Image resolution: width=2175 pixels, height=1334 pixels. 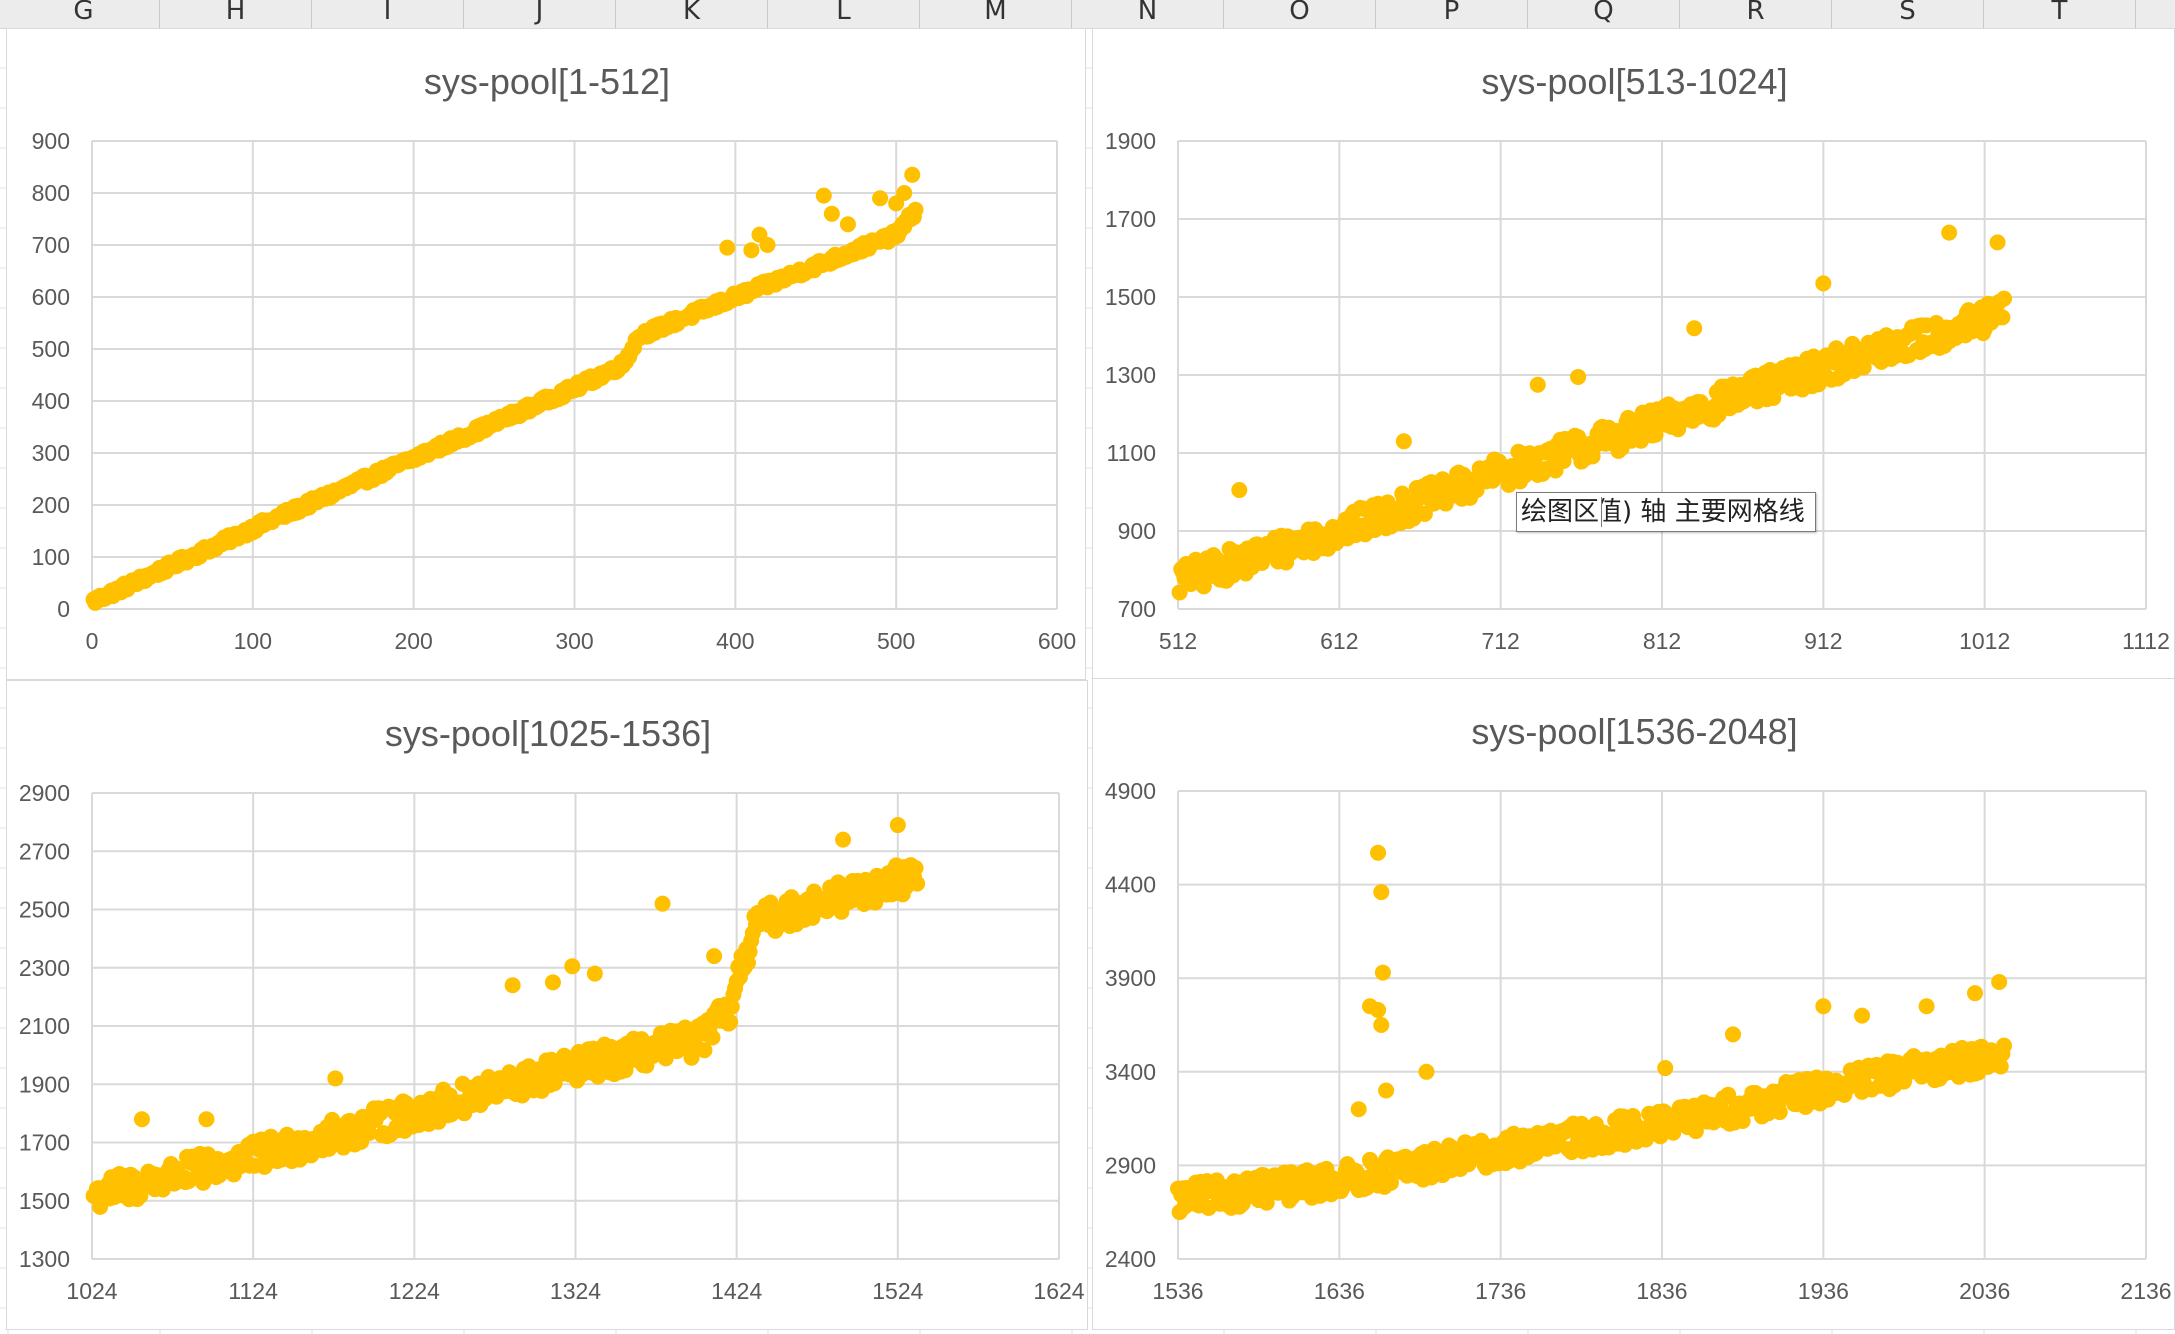 What do you see at coordinates (1300, 14) in the screenshot?
I see `column-header-o: O` at bounding box center [1300, 14].